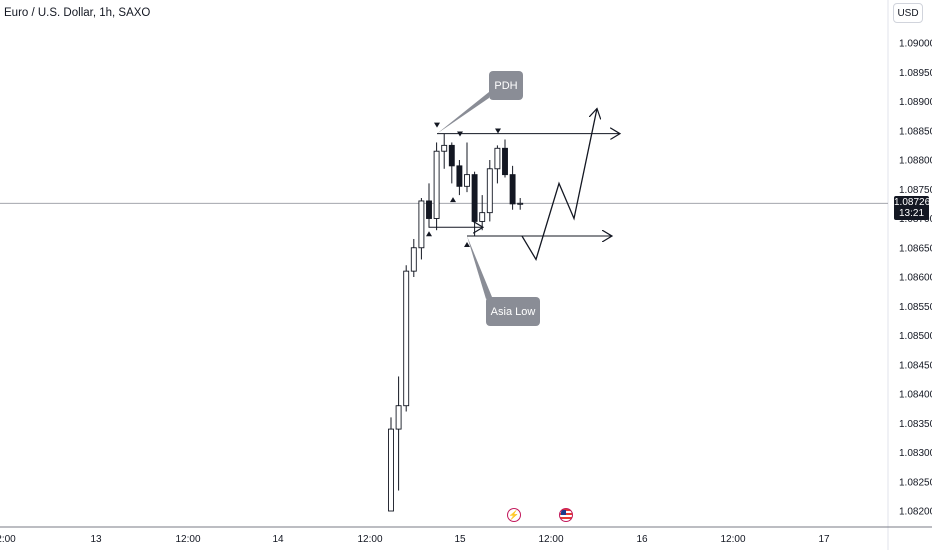 Image resolution: width=932 pixels, height=550 pixels. What do you see at coordinates (8, 539) in the screenshot?
I see `x-tick-label: 2:00` at bounding box center [8, 539].